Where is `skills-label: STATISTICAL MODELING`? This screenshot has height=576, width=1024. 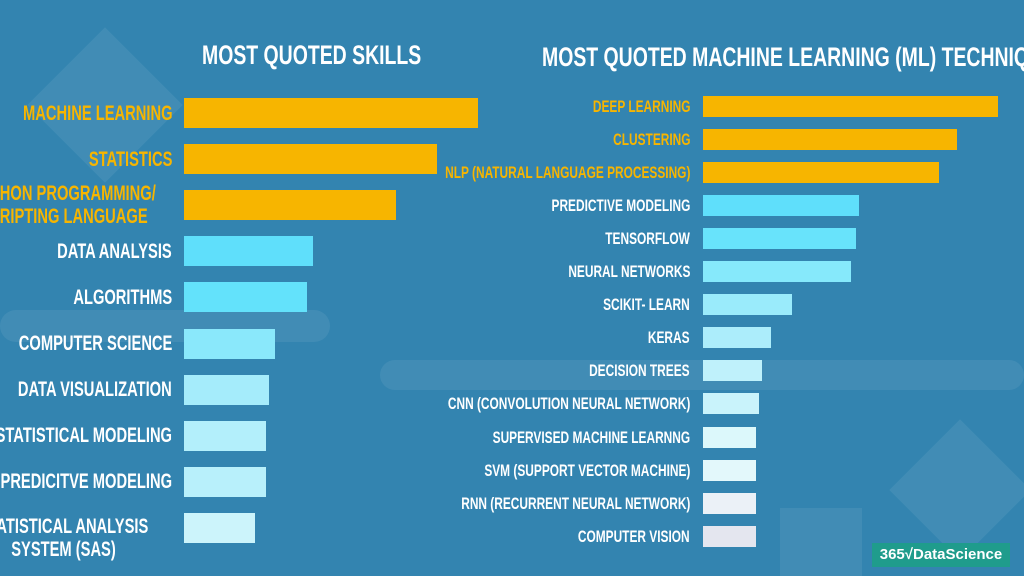 skills-label: STATISTICAL MODELING is located at coordinates (86, 436).